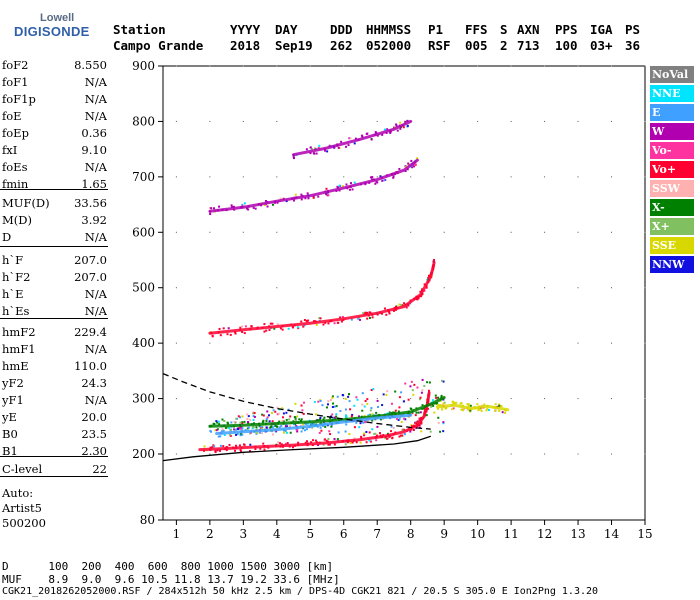 The height and width of the screenshot is (600, 700). I want to click on x-tick-label: 8, so click(411, 534).